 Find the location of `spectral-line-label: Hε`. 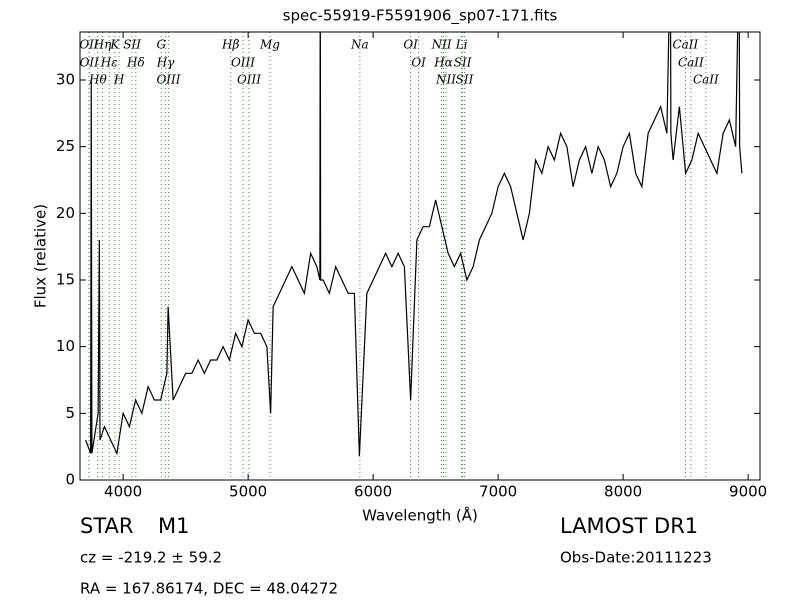

spectral-line-label: Hε is located at coordinates (109, 63).